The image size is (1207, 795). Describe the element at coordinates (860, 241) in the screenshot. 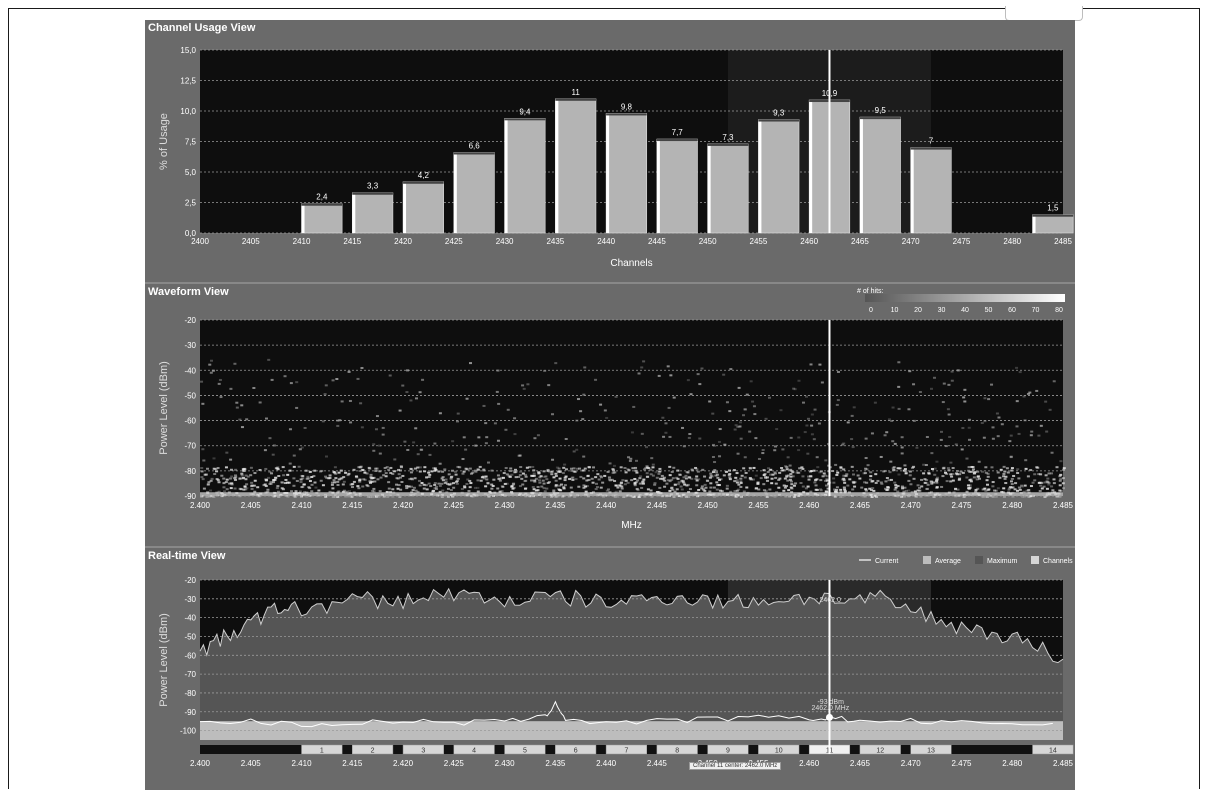

I see `x-tick-label: 2465` at that location.